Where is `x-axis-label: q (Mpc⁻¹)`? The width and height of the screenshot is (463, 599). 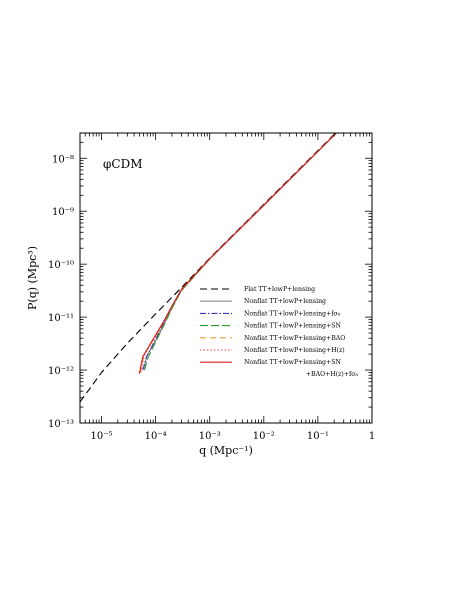 x-axis-label: q (Mpc⁻¹) is located at coordinates (226, 450).